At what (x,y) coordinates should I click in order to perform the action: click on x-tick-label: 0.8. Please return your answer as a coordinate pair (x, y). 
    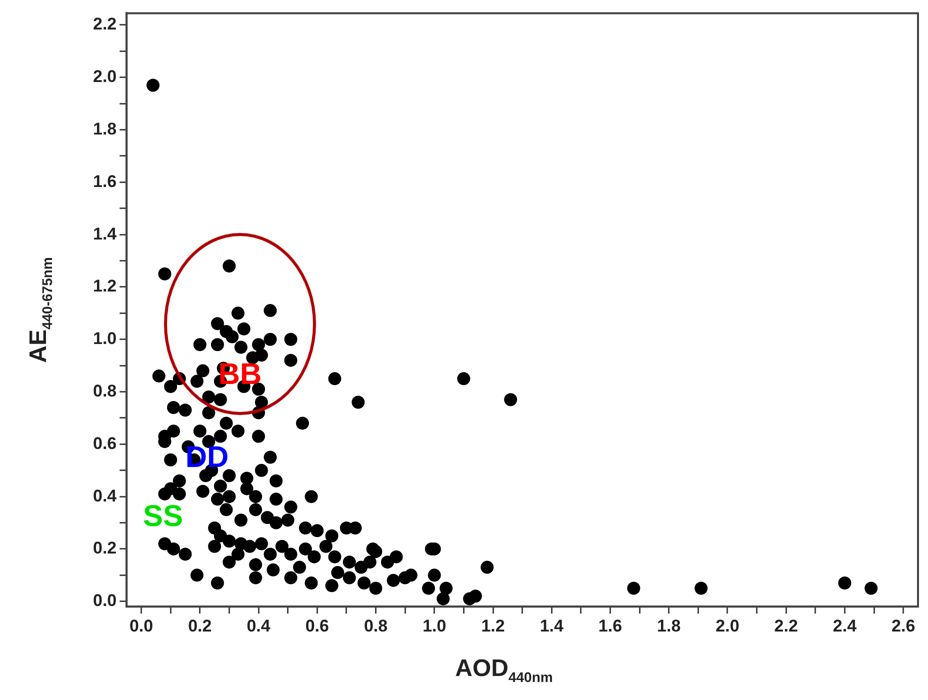
    Looking at the image, I should click on (376, 626).